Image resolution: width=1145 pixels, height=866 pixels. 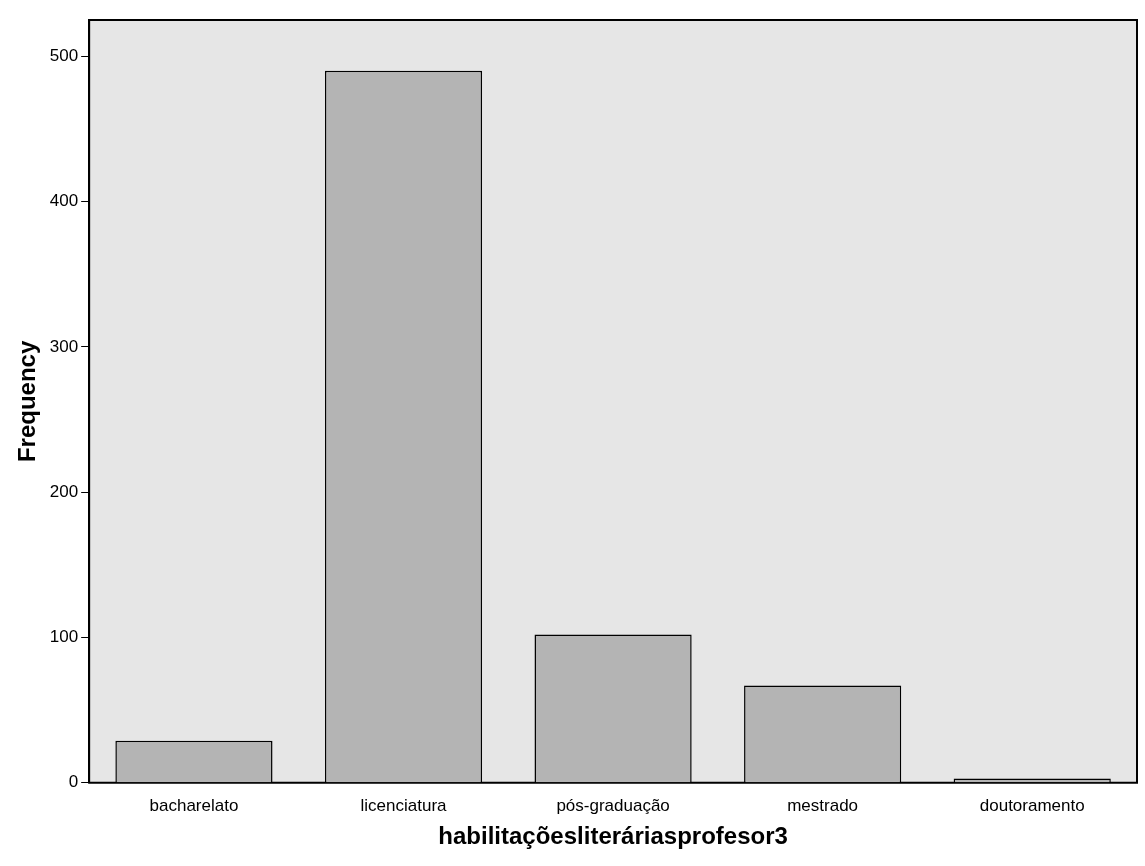 What do you see at coordinates (27, 401) in the screenshot?
I see `y-axis-title: Frequency` at bounding box center [27, 401].